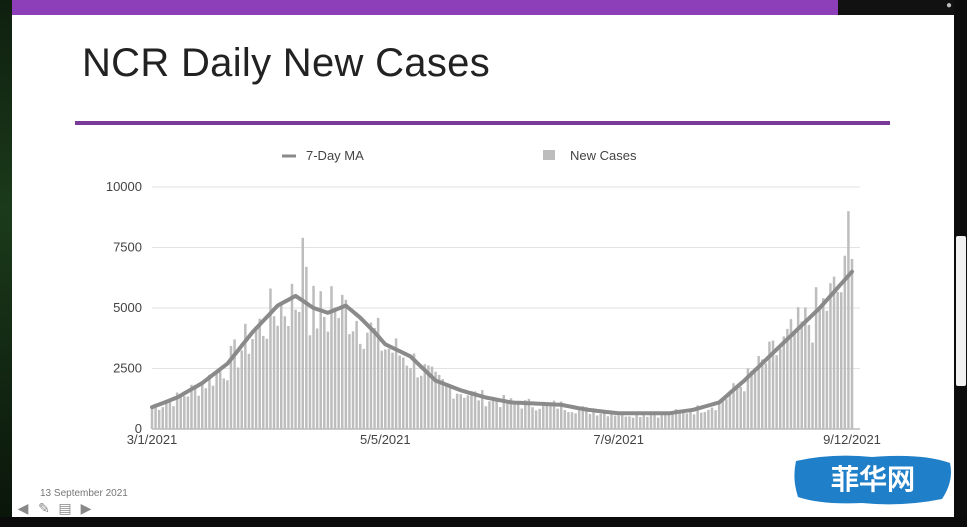  What do you see at coordinates (86, 508) in the screenshot?
I see `forward-arrow-icon: ▶` at bounding box center [86, 508].